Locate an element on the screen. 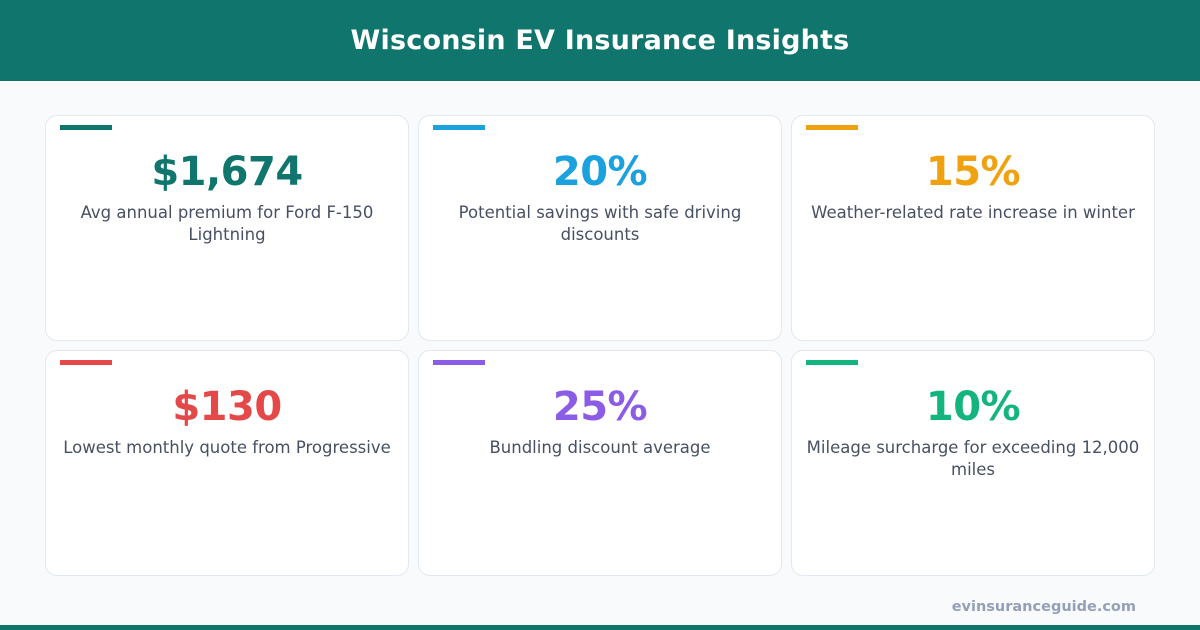 This screenshot has height=630, width=1200. stat-value: 25% is located at coordinates (600, 407).